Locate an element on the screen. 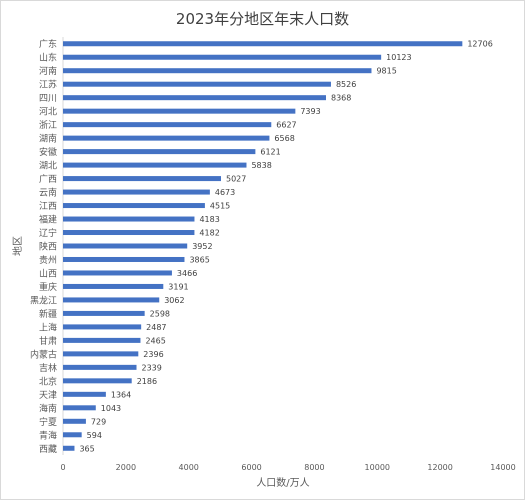 Image resolution: width=525 pixels, height=500 pixels. category-label: 吉林 is located at coordinates (48, 368).